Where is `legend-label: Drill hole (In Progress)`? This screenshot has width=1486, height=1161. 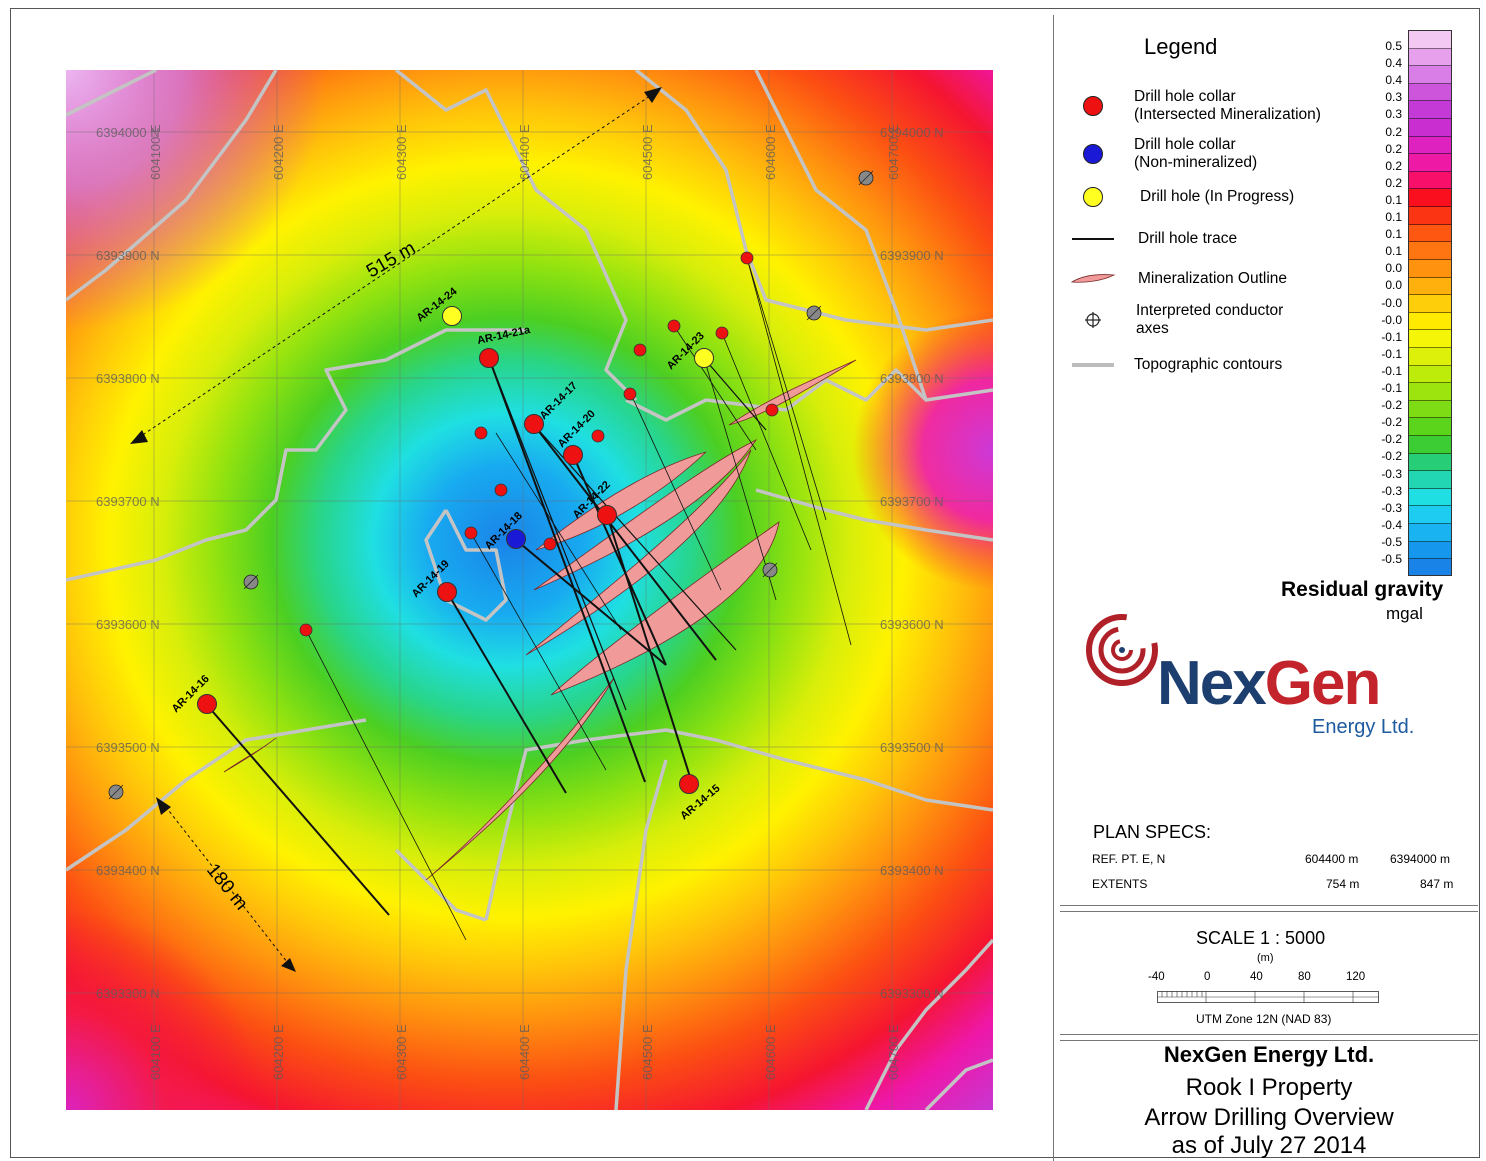 legend-label: Drill hole (In Progress) is located at coordinates (1217, 196).